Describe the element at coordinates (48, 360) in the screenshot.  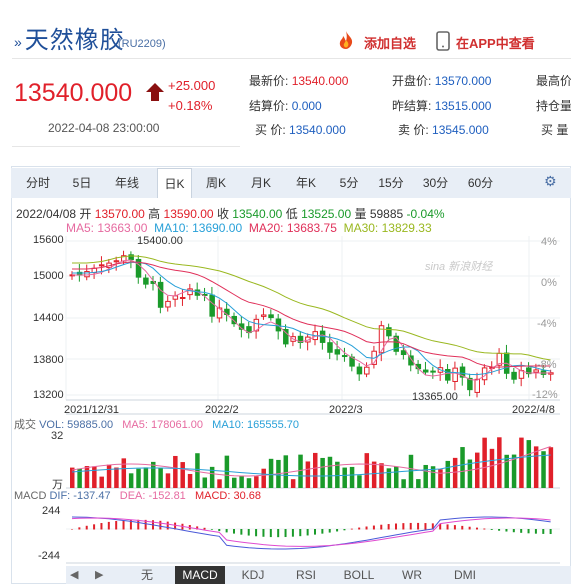
I see `price-tick: 13800` at that location.